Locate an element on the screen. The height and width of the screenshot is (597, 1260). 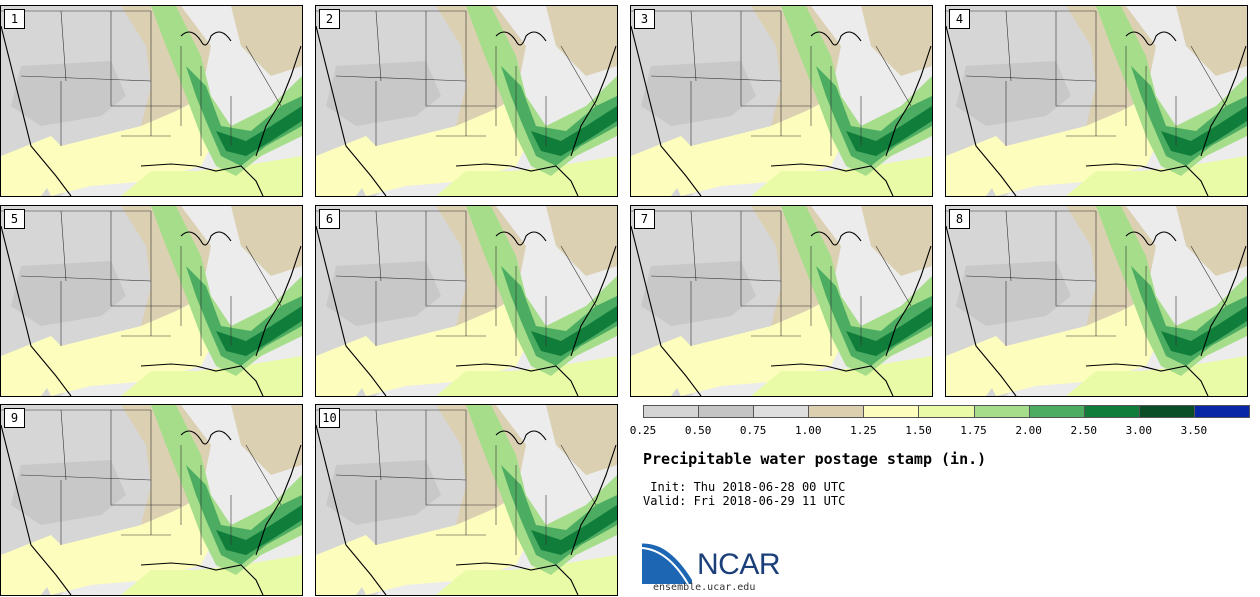
member-number-badge: 4 is located at coordinates (959, 19).